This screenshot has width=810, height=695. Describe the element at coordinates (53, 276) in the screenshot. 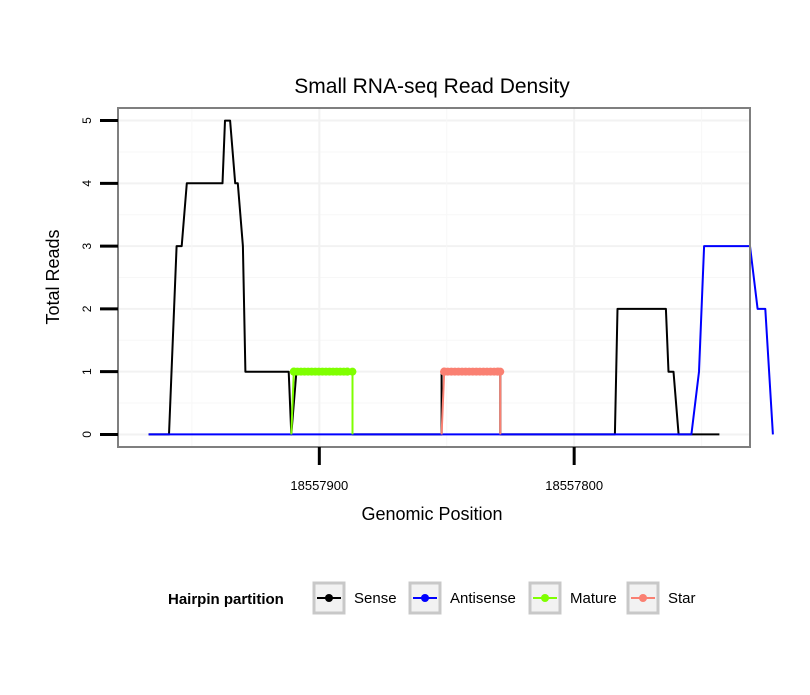

I see `y-axis-label: Total Reads` at that location.